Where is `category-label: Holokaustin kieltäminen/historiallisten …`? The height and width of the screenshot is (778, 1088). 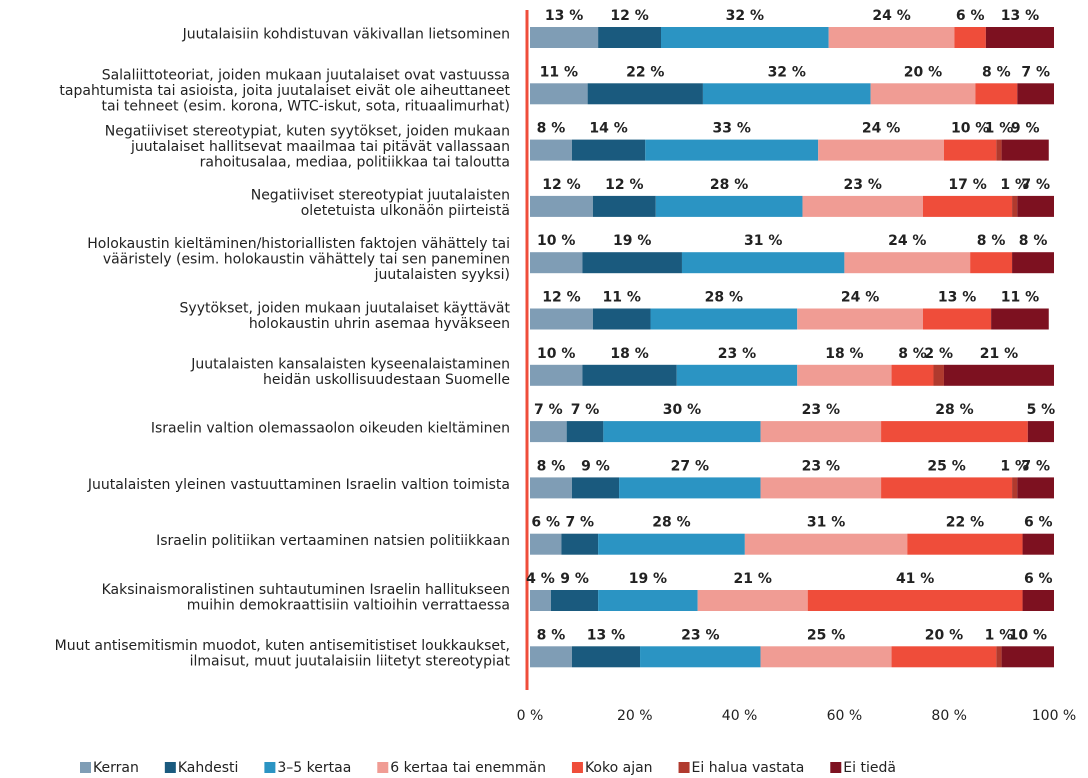
category-label: Holokaustin kieltäminen/historiallisten … is located at coordinates (298, 259).